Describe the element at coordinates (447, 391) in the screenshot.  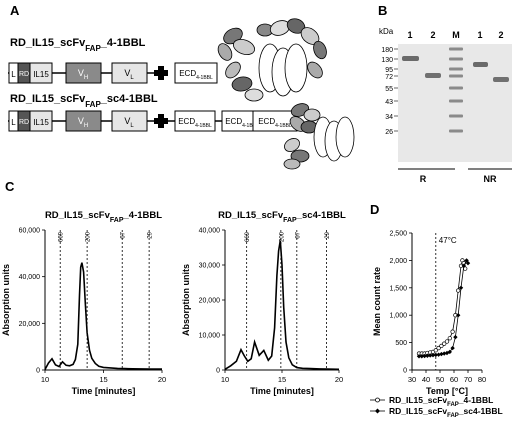
I see `x-axis-label: Temp [°C]` at that location.